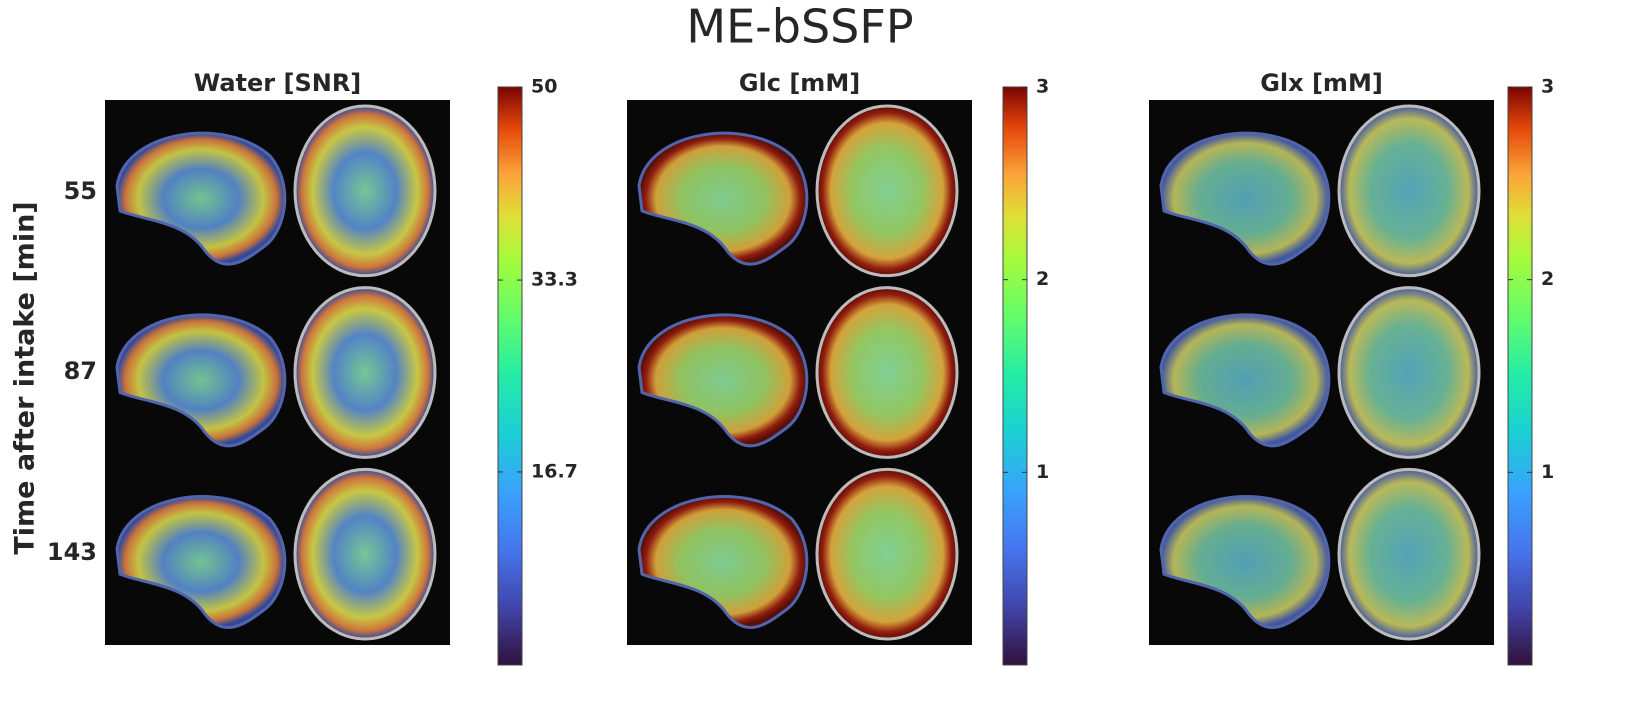  What do you see at coordinates (1321, 83) in the screenshot?
I see `panel-title: Glx [mM]` at bounding box center [1321, 83].